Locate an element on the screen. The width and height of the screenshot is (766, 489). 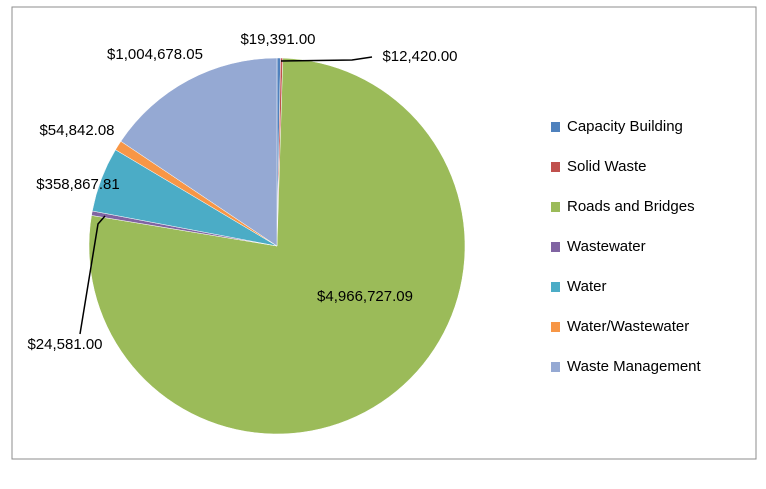
legend-label: Capacity Building is located at coordinates (625, 126).